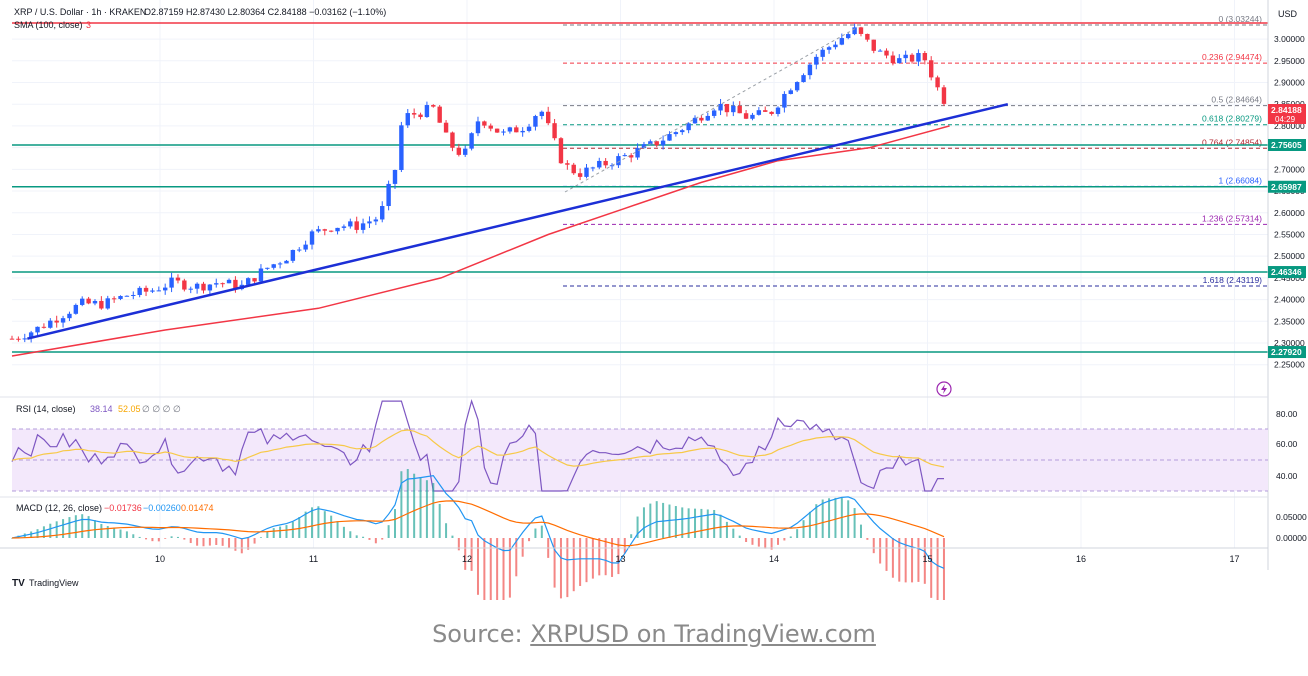 This screenshot has height=676, width=1308. I want to click on macd-tick-005: 0.05000, so click(1291, 517).